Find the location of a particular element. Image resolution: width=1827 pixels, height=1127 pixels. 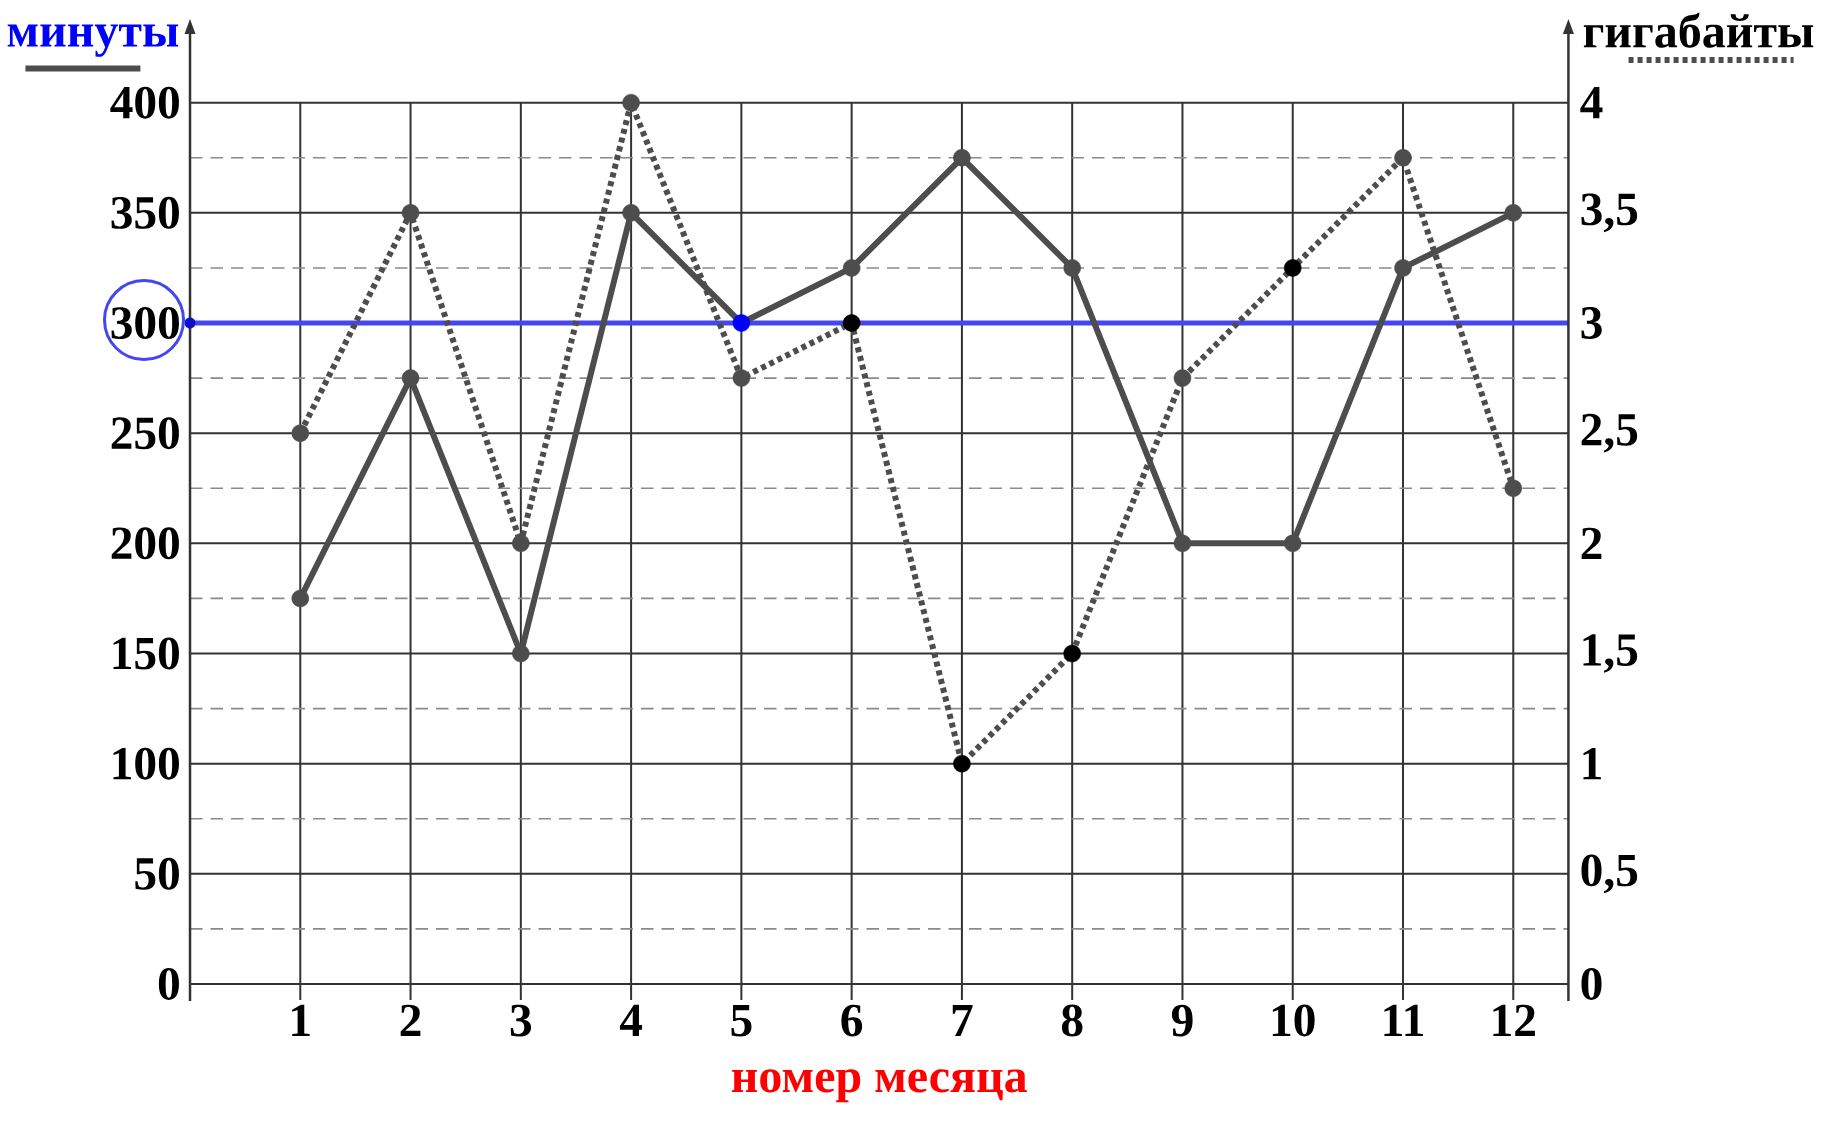

x-tick-label: 11 is located at coordinates (1403, 1020).